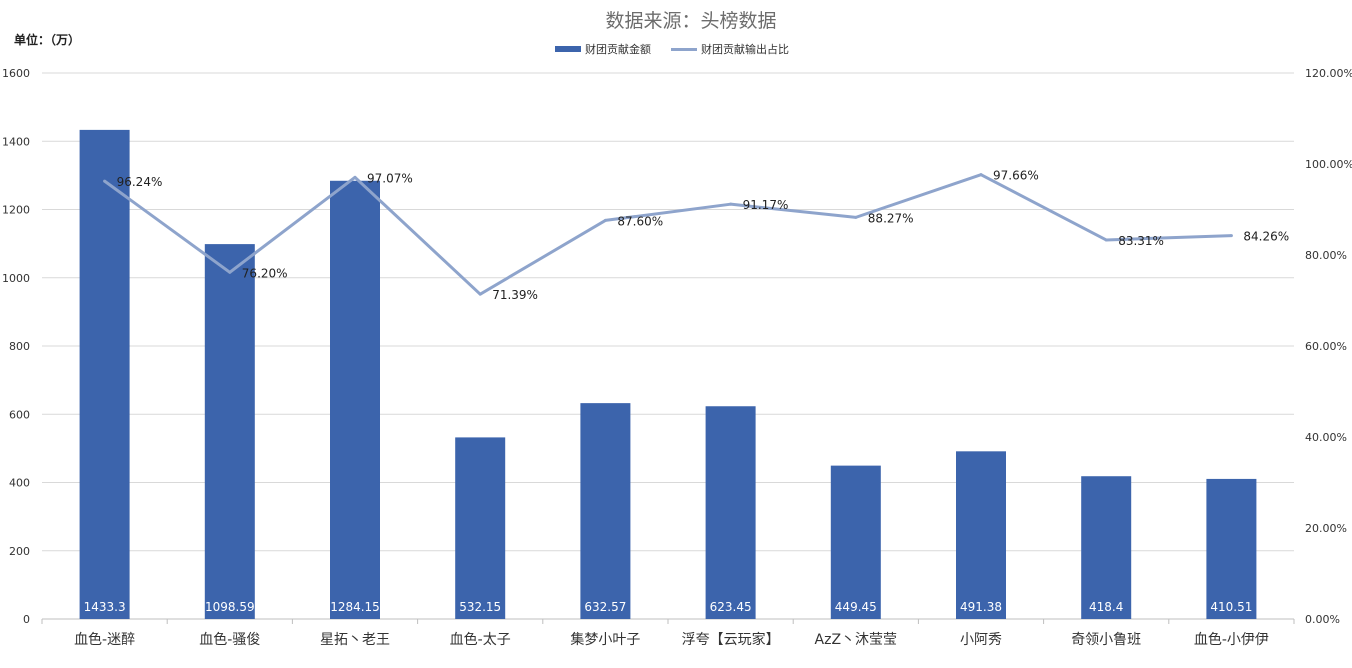  What do you see at coordinates (1106, 639) in the screenshot?
I see `category-label: 奇领小鲁班` at bounding box center [1106, 639].